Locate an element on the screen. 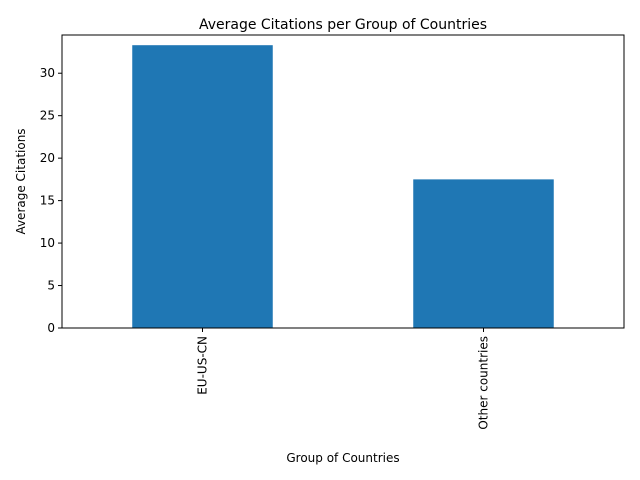 The width and height of the screenshot is (640, 480). x-tick-label: Other countries is located at coordinates (484, 383).